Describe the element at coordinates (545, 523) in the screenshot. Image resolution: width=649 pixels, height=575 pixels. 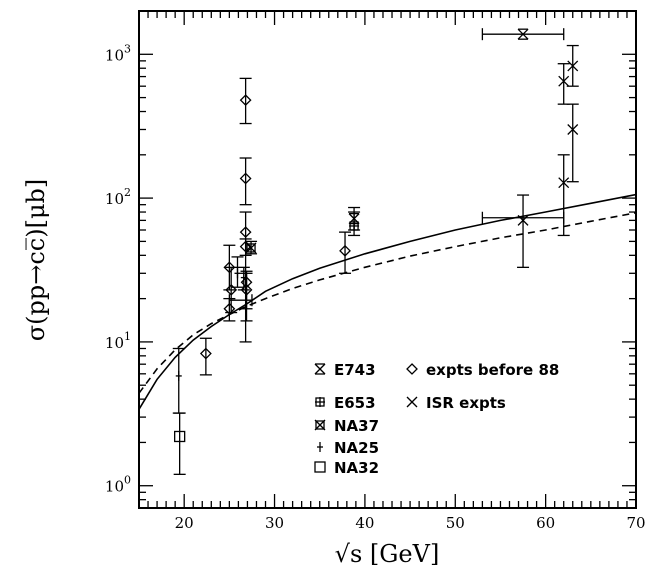
I see `x-tick-label: 60` at that location.